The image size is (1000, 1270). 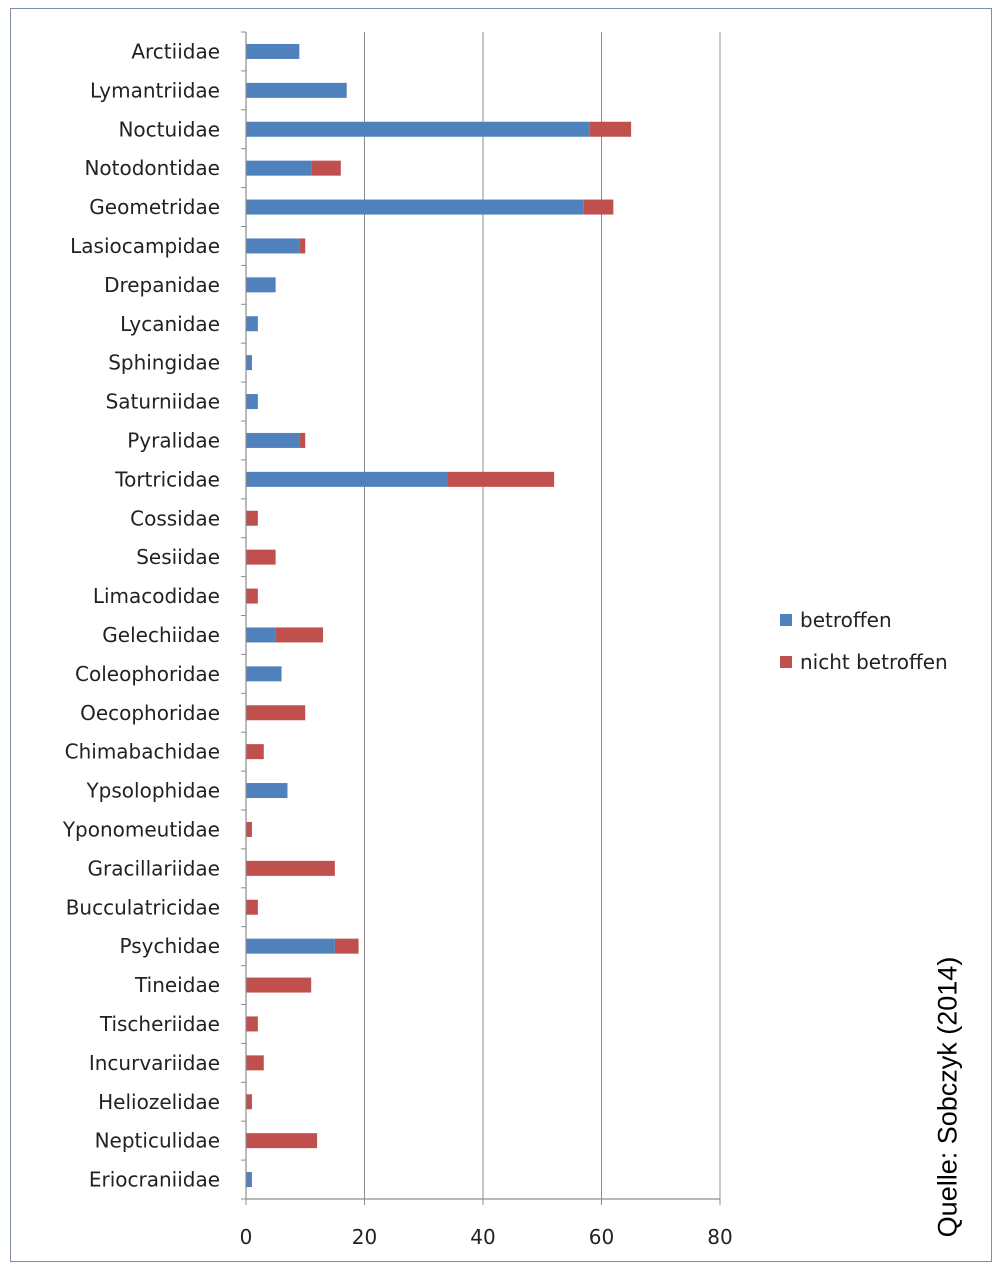 What do you see at coordinates (169, 129) in the screenshot?
I see `category-label: Noctuidae` at bounding box center [169, 129].